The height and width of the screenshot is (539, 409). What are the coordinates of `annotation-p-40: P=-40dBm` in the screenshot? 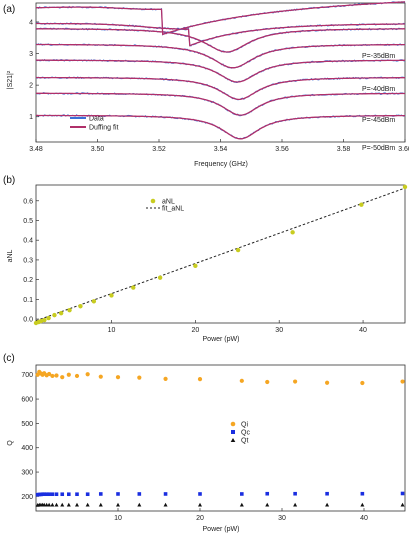 It's located at (378, 89).